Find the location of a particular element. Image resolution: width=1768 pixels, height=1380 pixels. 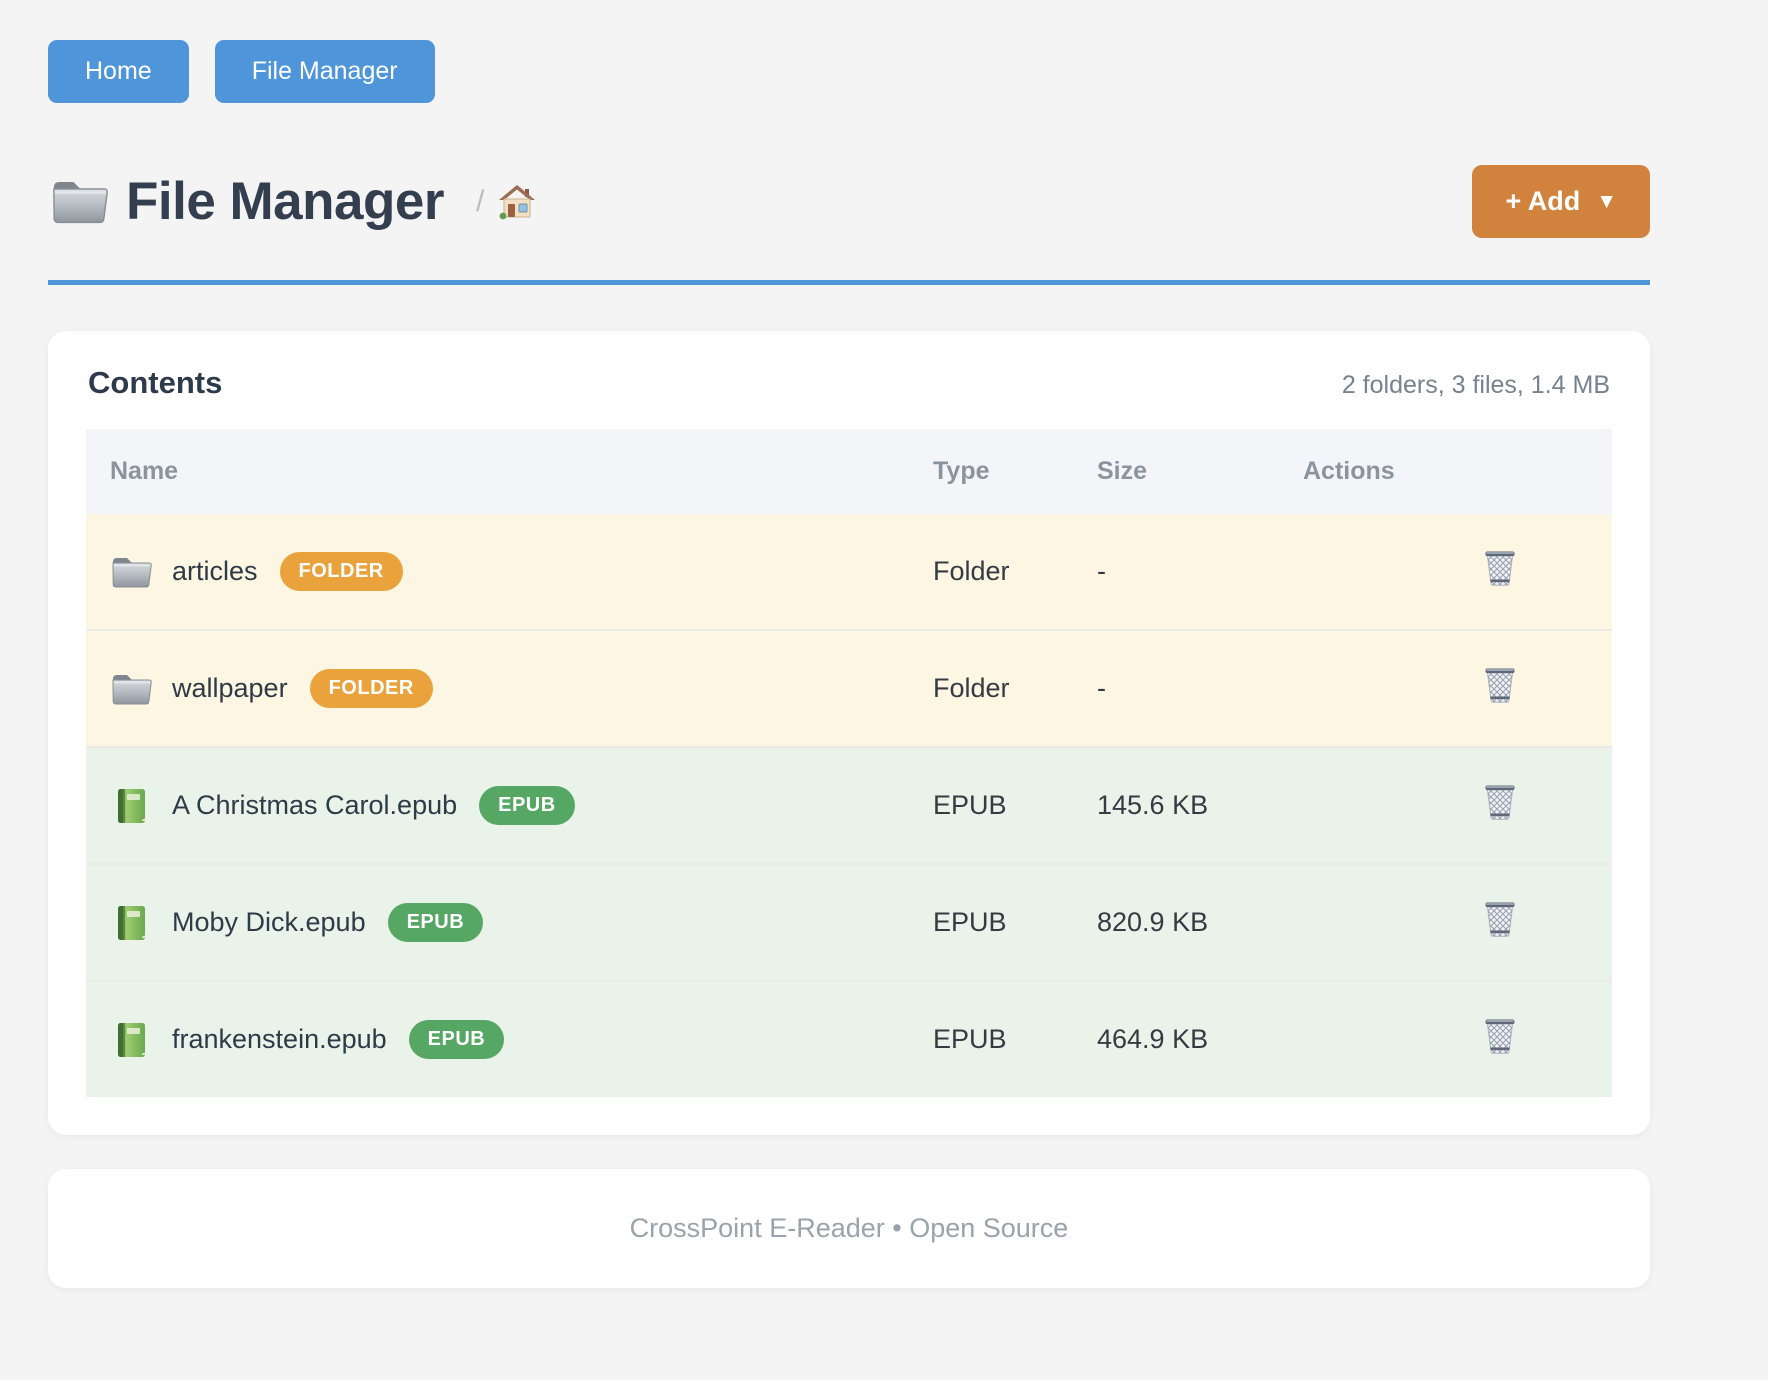

table-row: A Christmas Carol.epub EPUB EPUB 145.6 KB is located at coordinates (849, 805).